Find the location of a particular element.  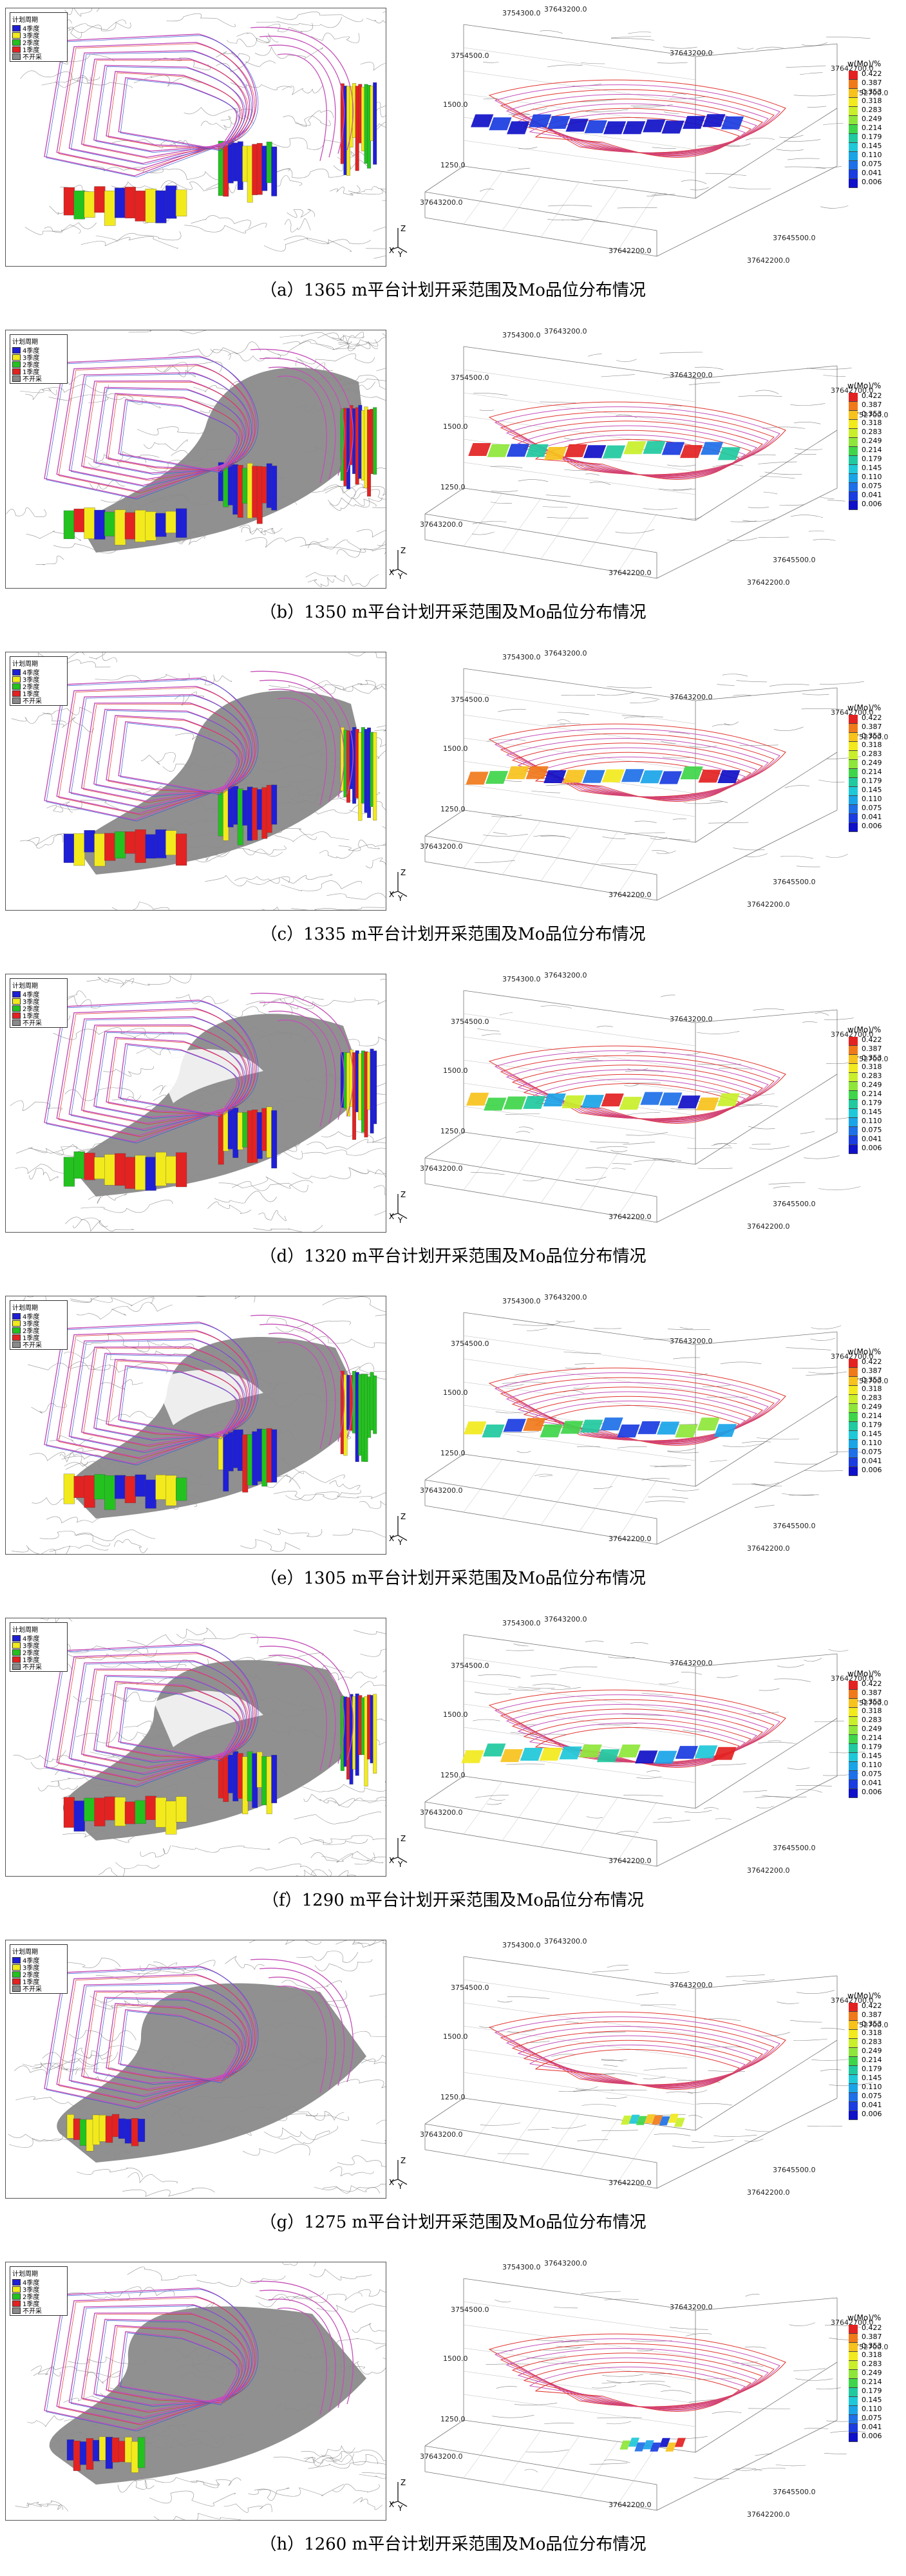

plan-view-map: 计划周期 4季度 3季度 2季度 1季度 不开采 is located at coordinates (195, 1426).